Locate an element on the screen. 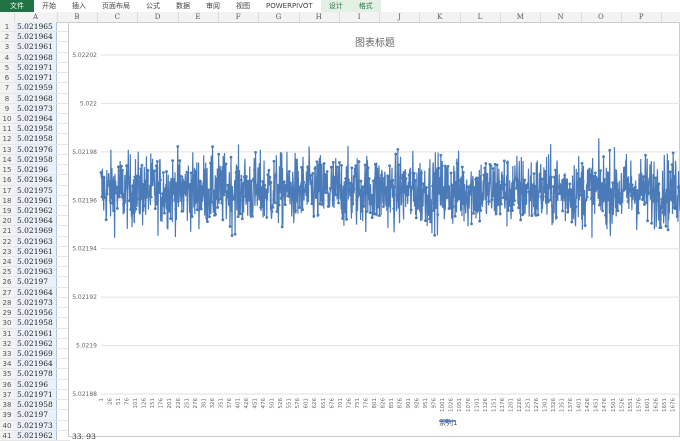 The width and height of the screenshot is (680, 441). row-number: 13 is located at coordinates (7, 149).